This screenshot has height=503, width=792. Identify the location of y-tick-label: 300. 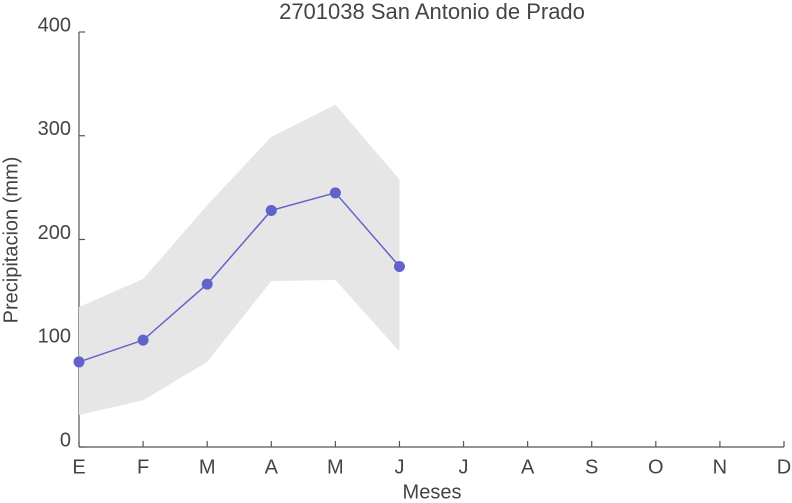
(54, 129).